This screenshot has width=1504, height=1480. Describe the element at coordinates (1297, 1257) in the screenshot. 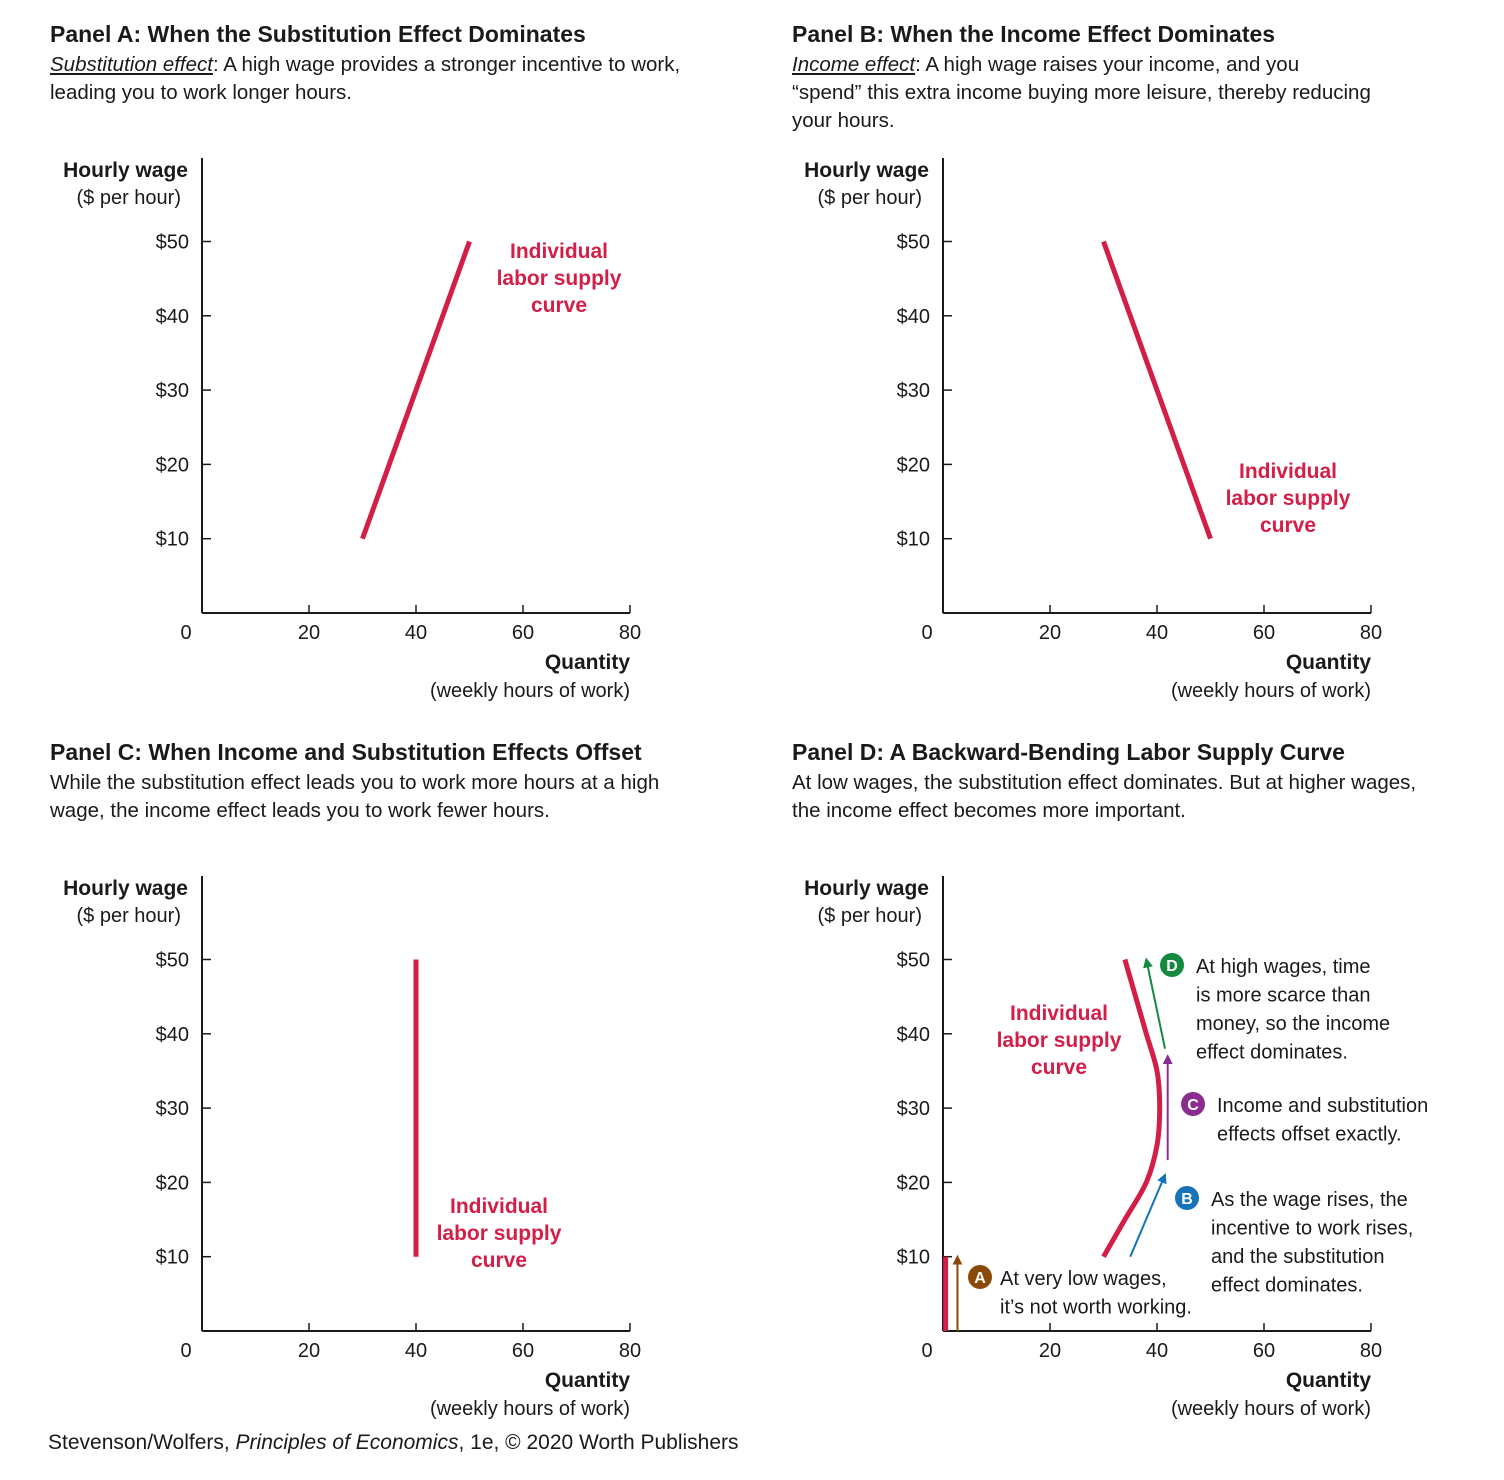

I see `annotation-line: and the substitution` at that location.